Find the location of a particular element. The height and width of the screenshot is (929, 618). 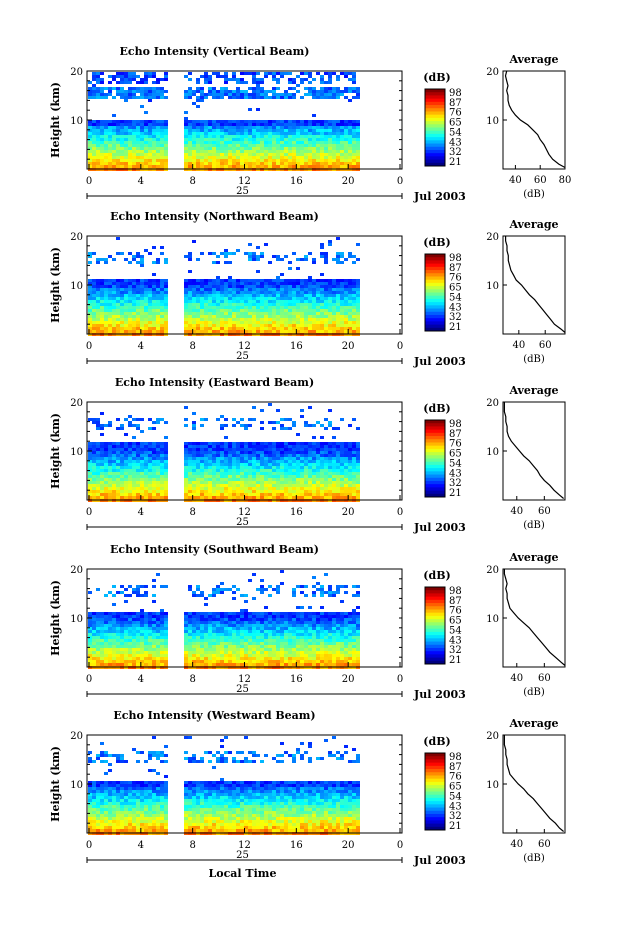

average-y-tick-label: 20 is located at coordinates (492, 403).